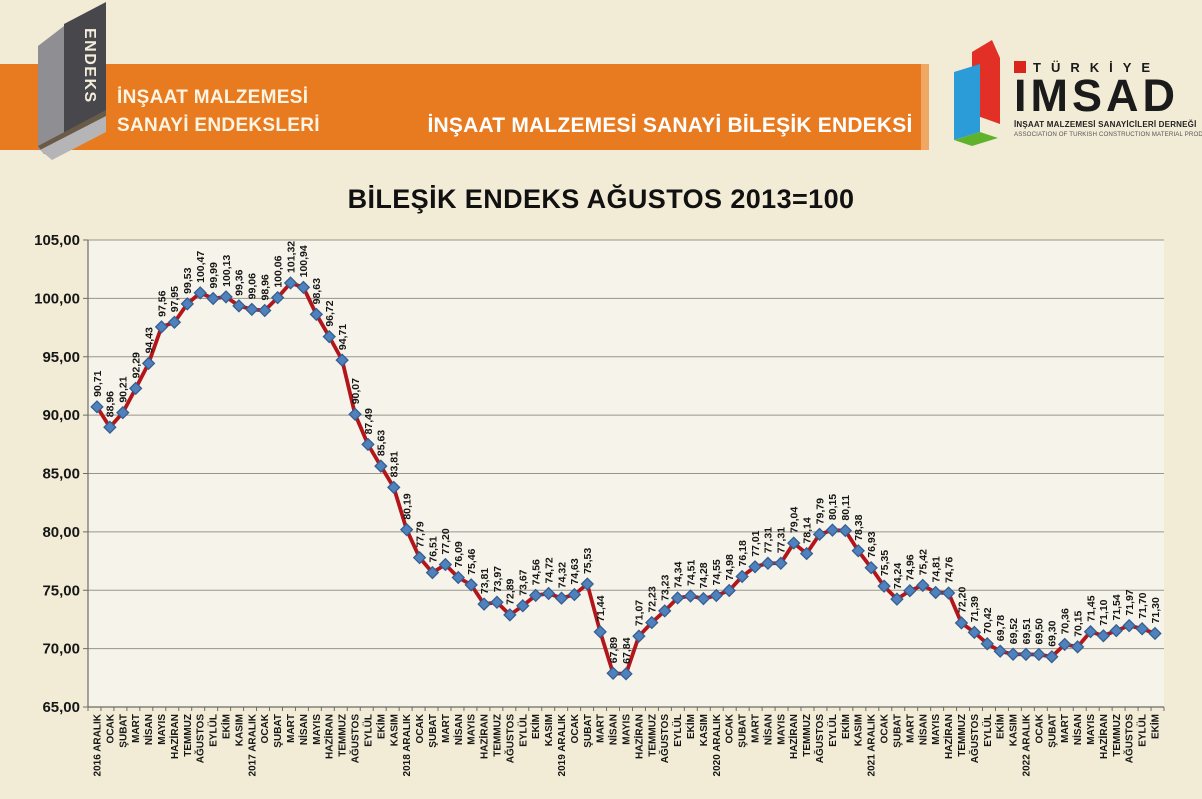 The height and width of the screenshot is (799, 1202). Describe the element at coordinates (1001, 628) in the screenshot. I see `data-point-label: 69,78` at that location.